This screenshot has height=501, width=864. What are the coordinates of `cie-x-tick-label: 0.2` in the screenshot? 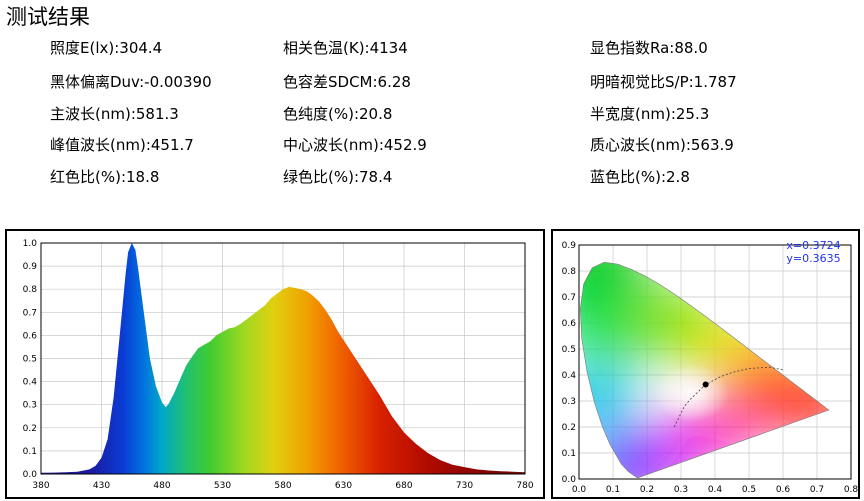 It's located at (647, 490).